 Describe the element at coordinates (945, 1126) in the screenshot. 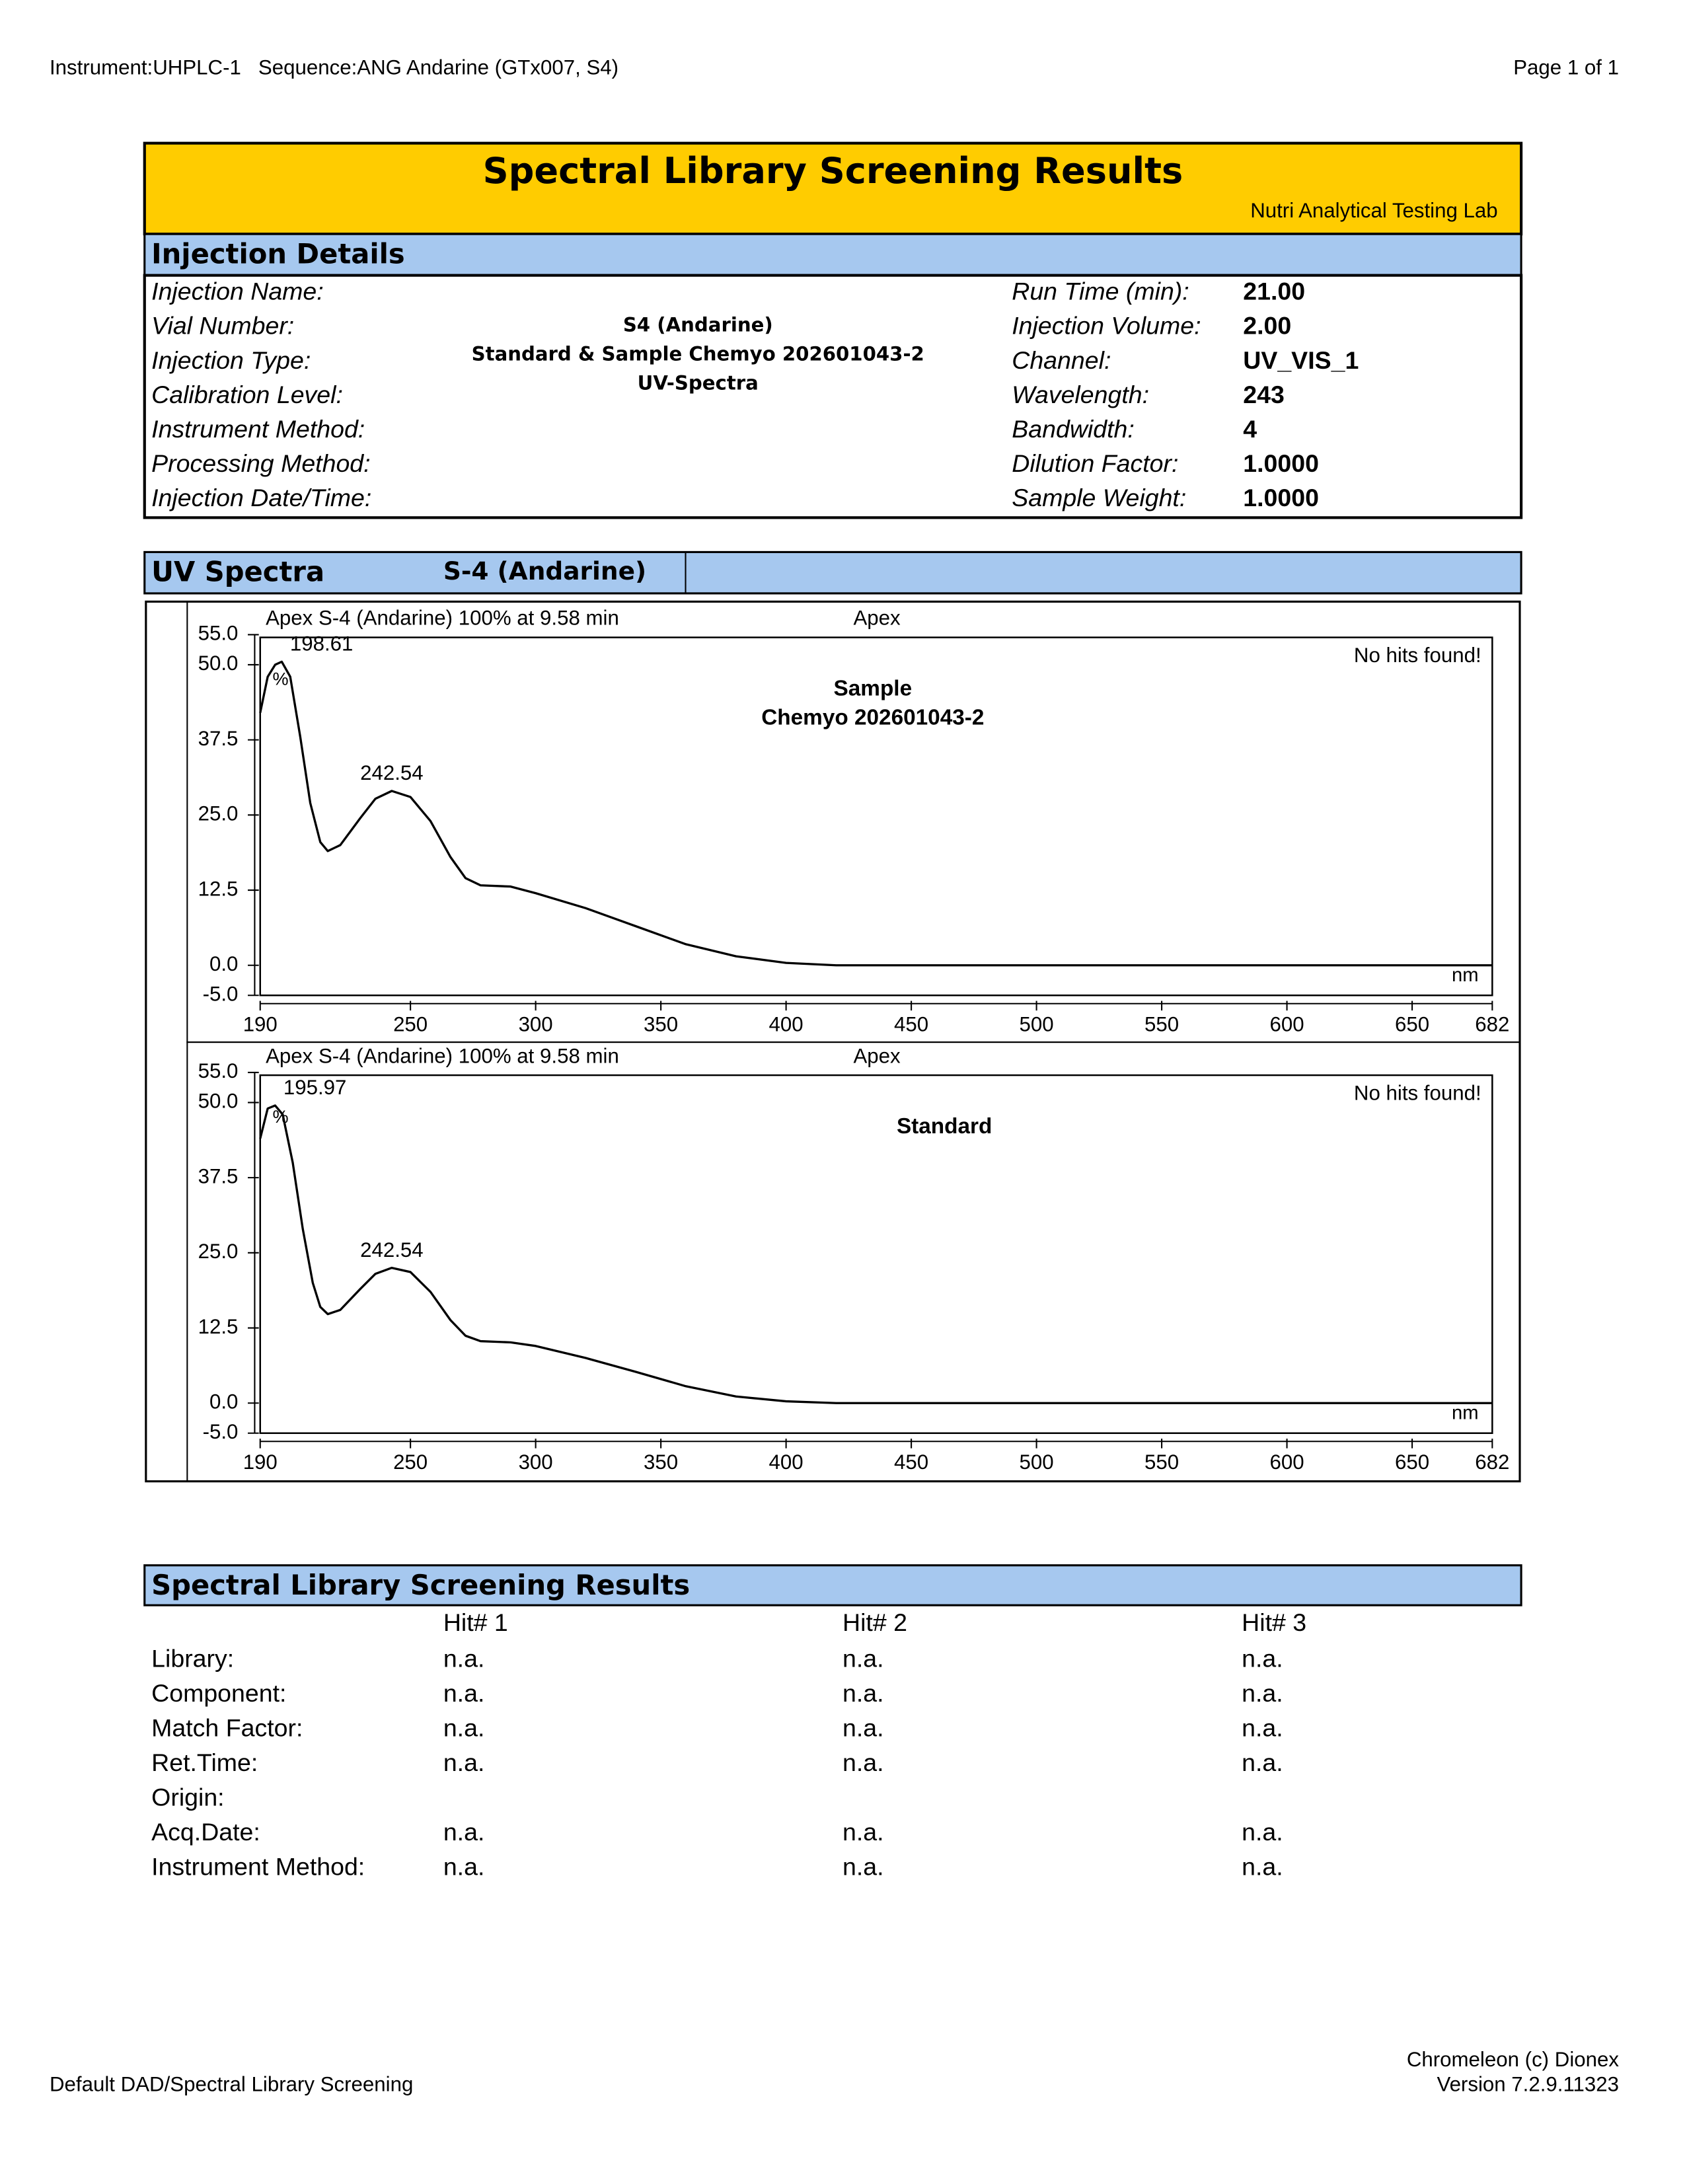

I see `chart-label: Standard` at that location.